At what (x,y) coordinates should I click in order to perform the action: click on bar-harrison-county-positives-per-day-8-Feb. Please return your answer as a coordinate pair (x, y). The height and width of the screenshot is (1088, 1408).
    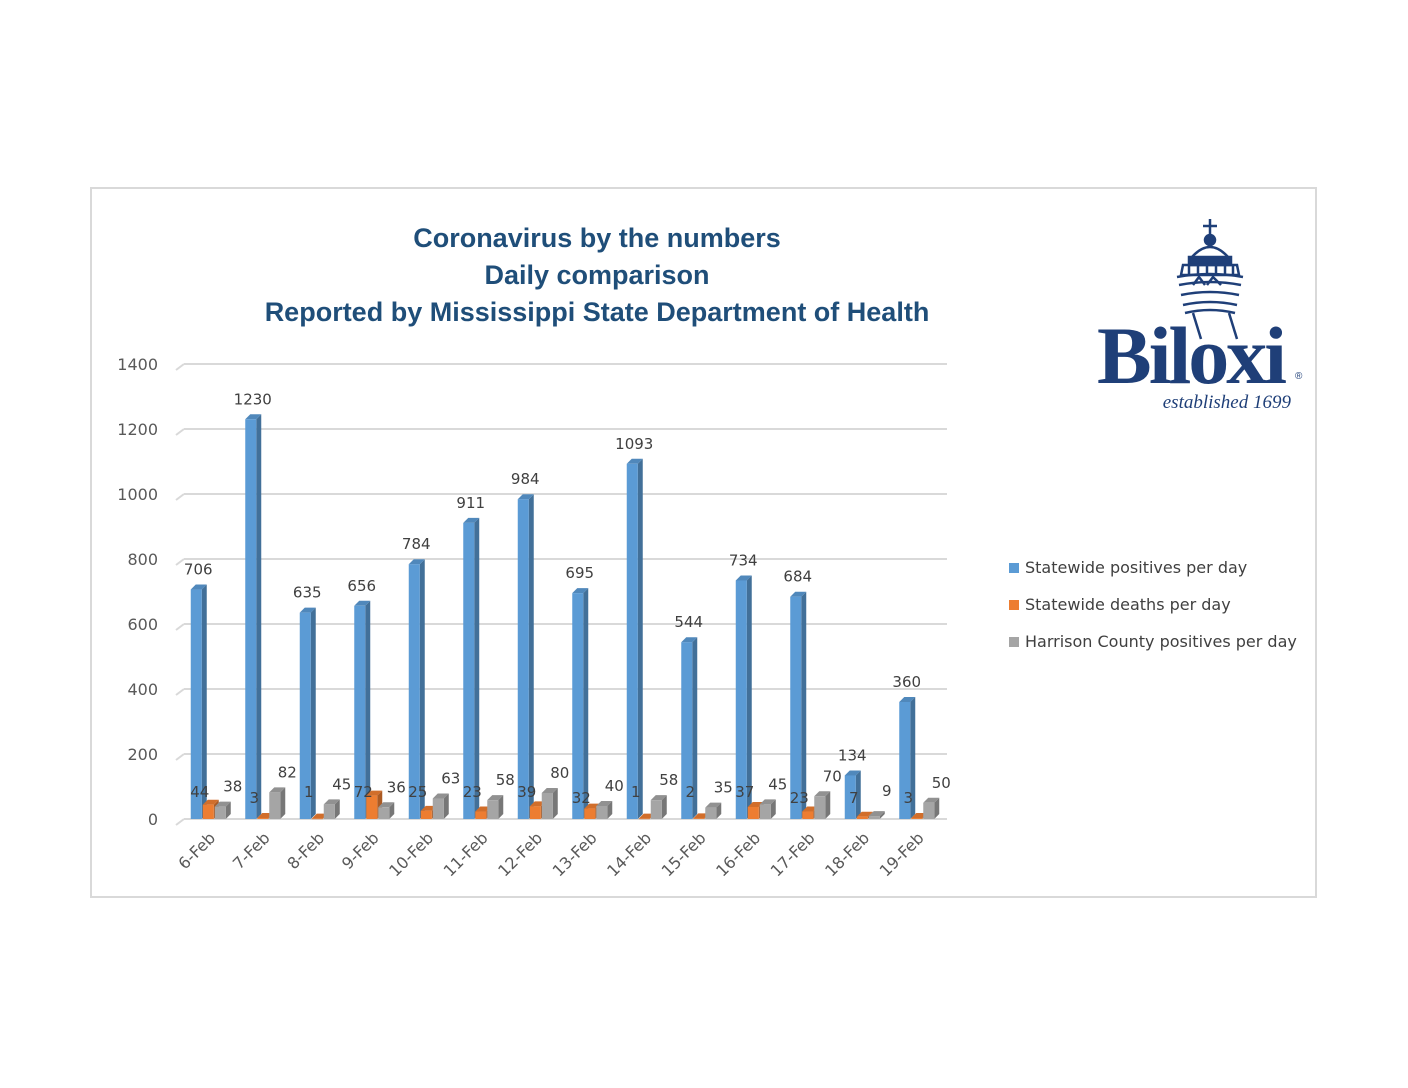
    Looking at the image, I should click on (331, 809).